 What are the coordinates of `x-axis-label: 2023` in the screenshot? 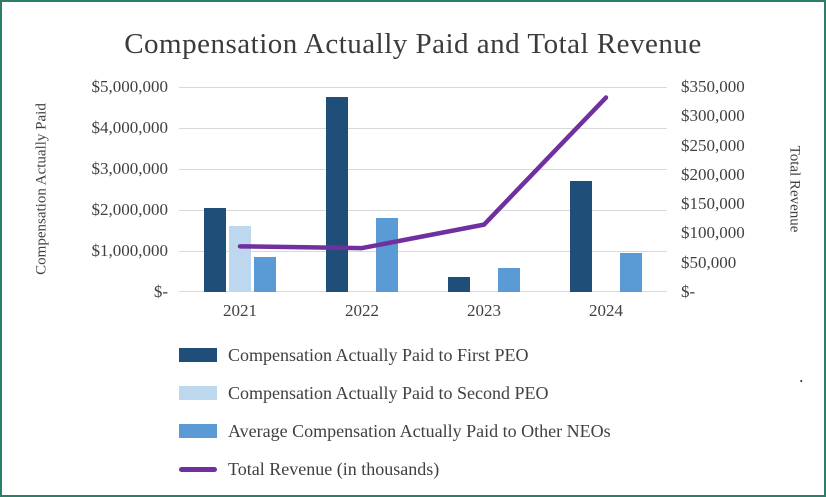 It's located at (484, 310).